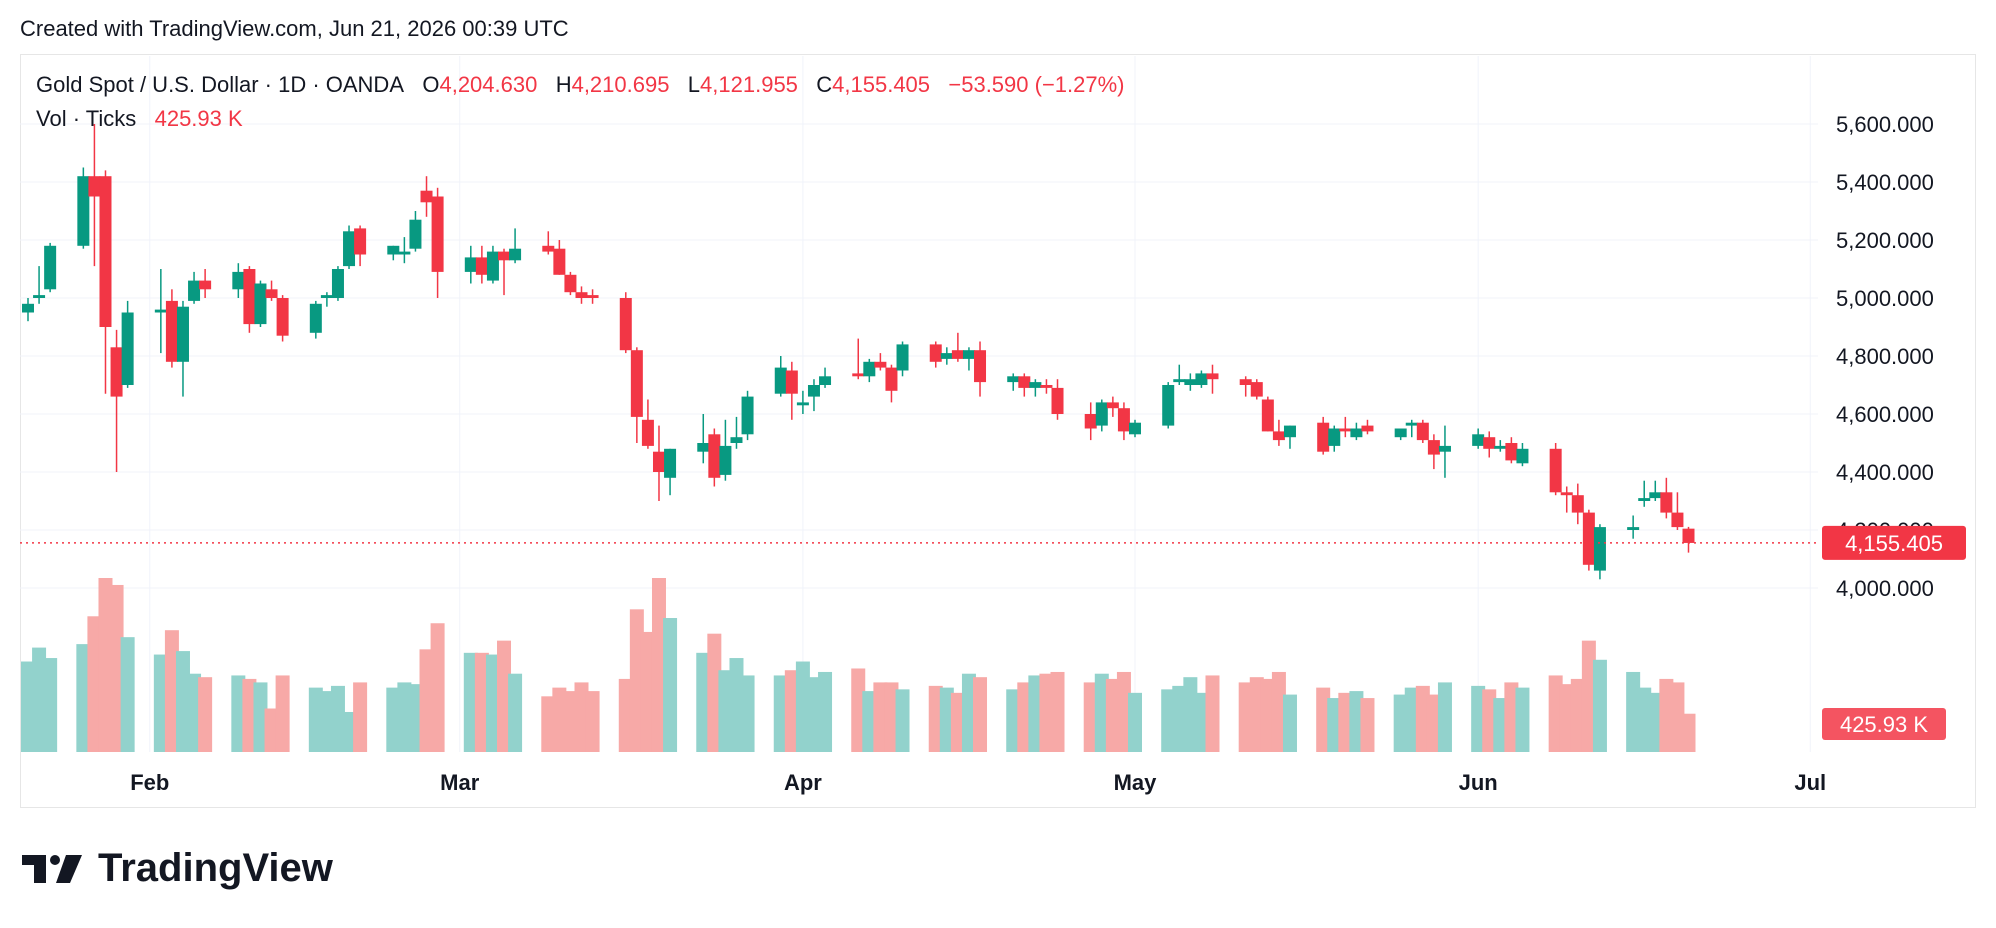 This screenshot has width=1996, height=928. Describe the element at coordinates (1894, 542) in the screenshot. I see `last-price-tag: 4,155.405` at that location.